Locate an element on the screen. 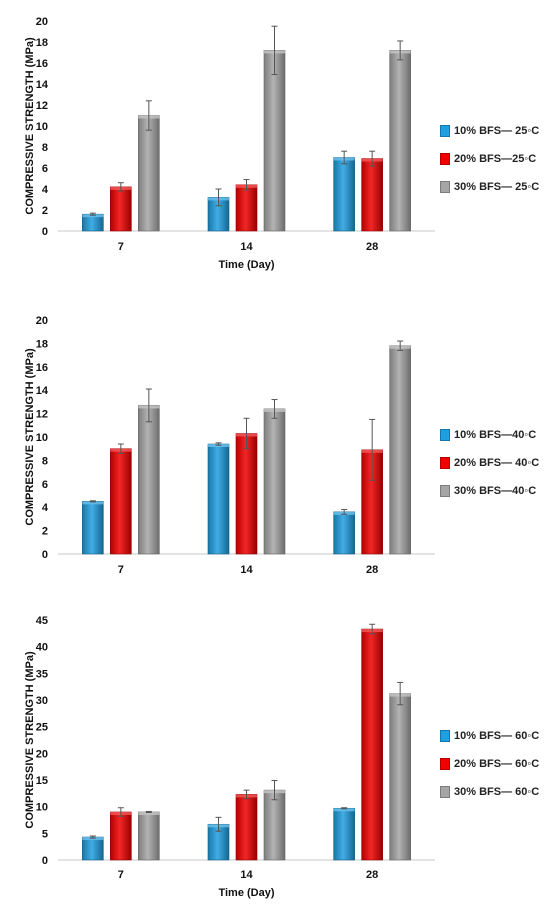 The image size is (550, 904). legend-label: 30% BFS— 25◦C is located at coordinates (497, 187).